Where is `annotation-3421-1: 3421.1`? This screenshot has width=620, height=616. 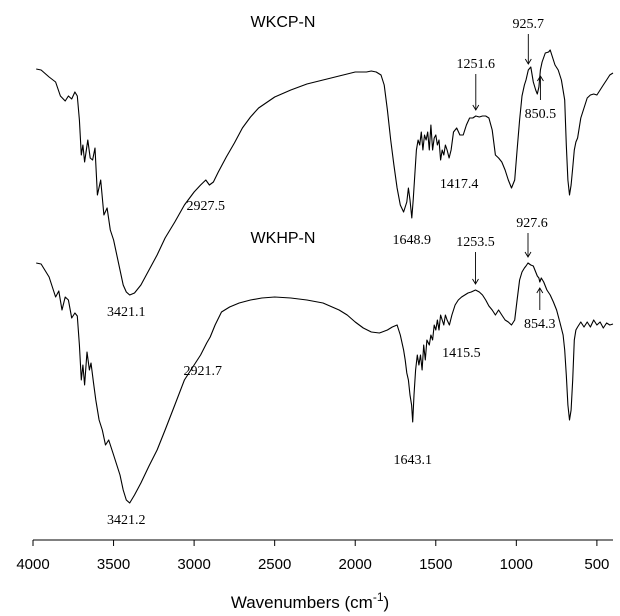 annotation-3421-1: 3421.1 is located at coordinates (126, 312).